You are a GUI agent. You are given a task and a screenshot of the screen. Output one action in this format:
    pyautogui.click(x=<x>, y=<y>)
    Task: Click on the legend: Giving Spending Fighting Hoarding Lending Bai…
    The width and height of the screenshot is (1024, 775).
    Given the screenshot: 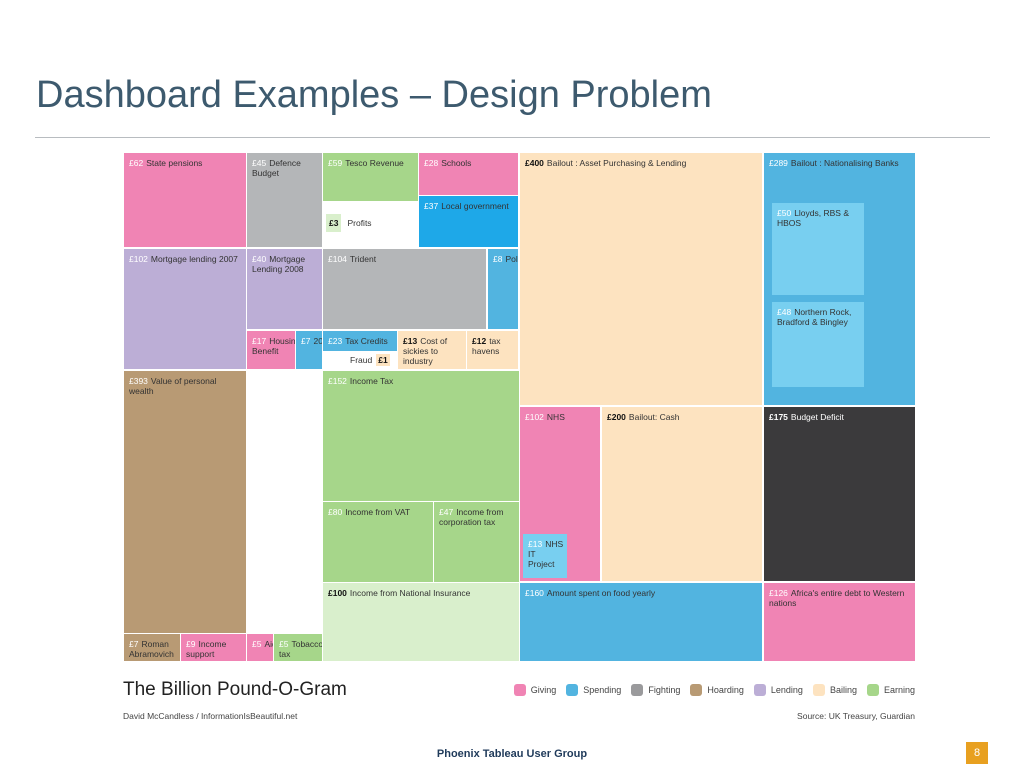 What is the action you would take?
    pyautogui.click(x=714, y=690)
    